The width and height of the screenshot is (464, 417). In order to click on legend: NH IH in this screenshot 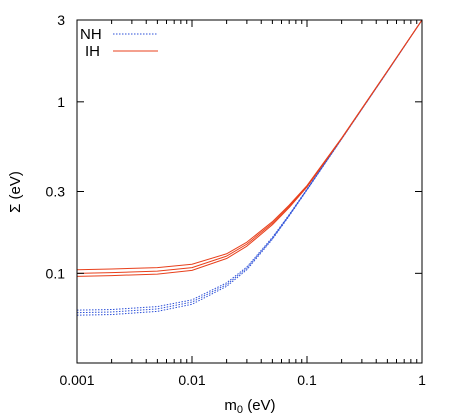, I will do `click(119, 43)`.